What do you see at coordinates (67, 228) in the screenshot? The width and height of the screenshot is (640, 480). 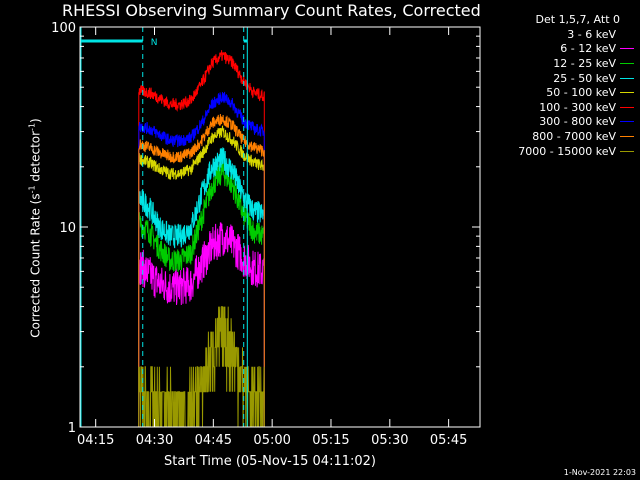 I see `y-tick-label-1: 10` at bounding box center [67, 228].